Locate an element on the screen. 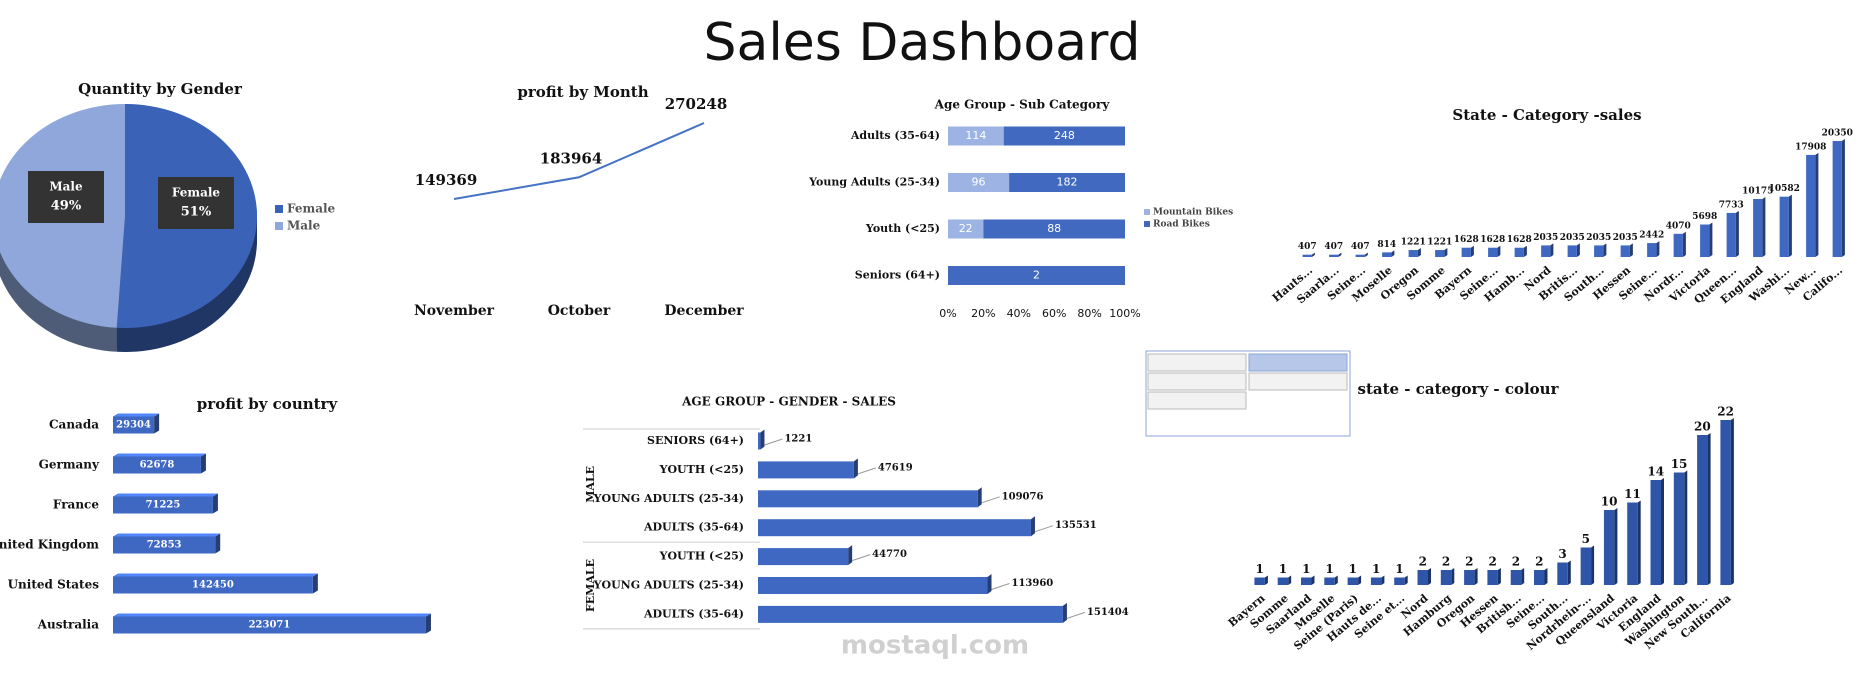 This screenshot has width=1872, height=674. data-label: 407 is located at coordinates (1333, 247).